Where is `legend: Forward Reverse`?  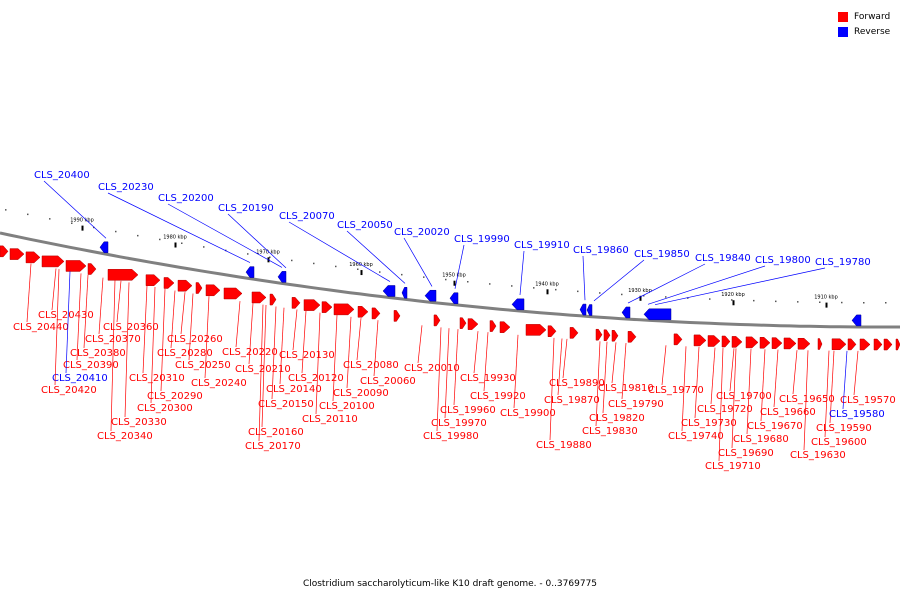 legend: Forward Reverse is located at coordinates (864, 24).